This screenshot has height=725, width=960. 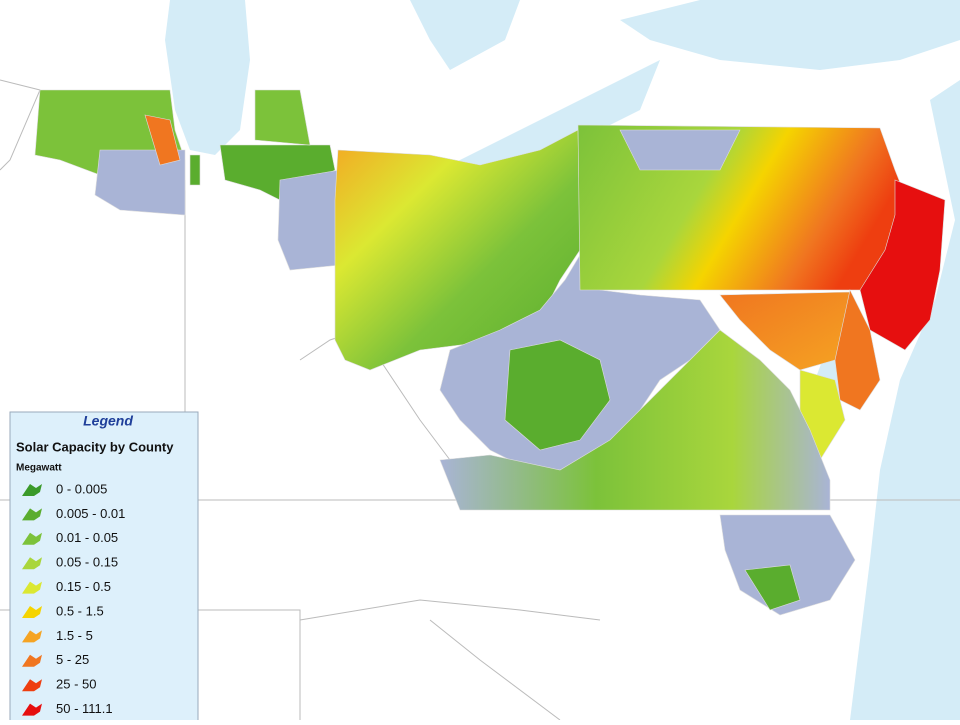 What do you see at coordinates (557, 395) in the screenshot?
I see `wv-center` at bounding box center [557, 395].